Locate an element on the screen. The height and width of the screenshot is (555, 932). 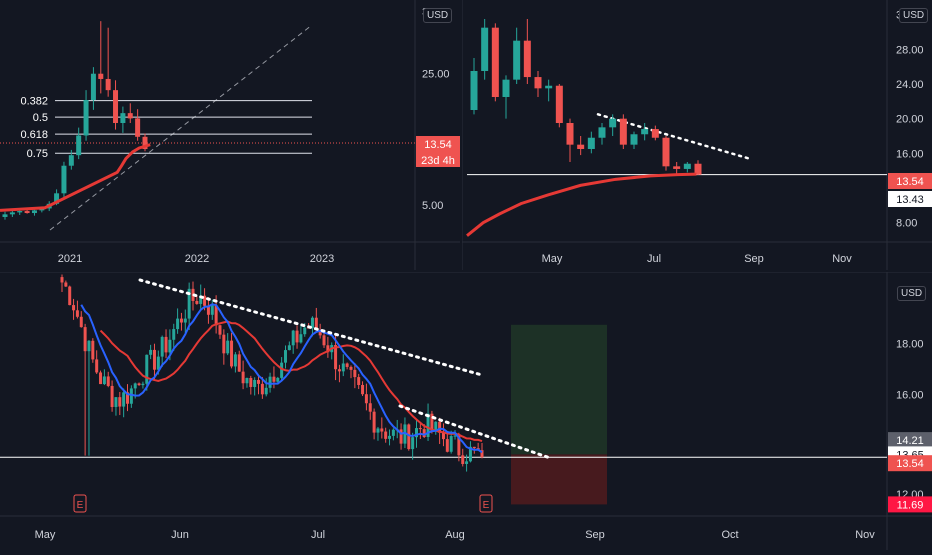
weekly-moving-average is located at coordinates (75, 177).